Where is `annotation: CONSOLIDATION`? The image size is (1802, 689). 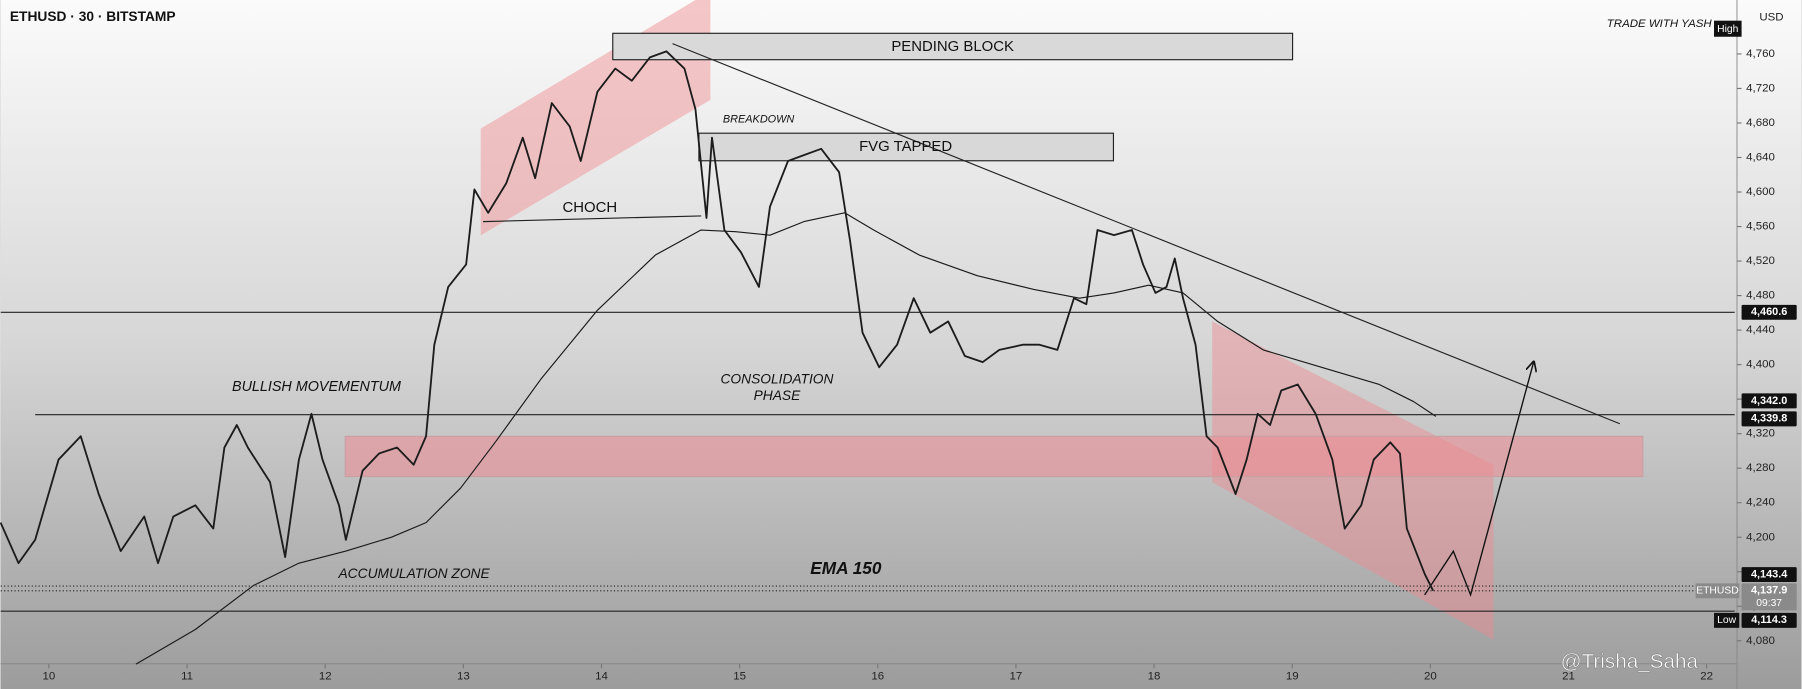
annotation: CONSOLIDATION is located at coordinates (777, 379).